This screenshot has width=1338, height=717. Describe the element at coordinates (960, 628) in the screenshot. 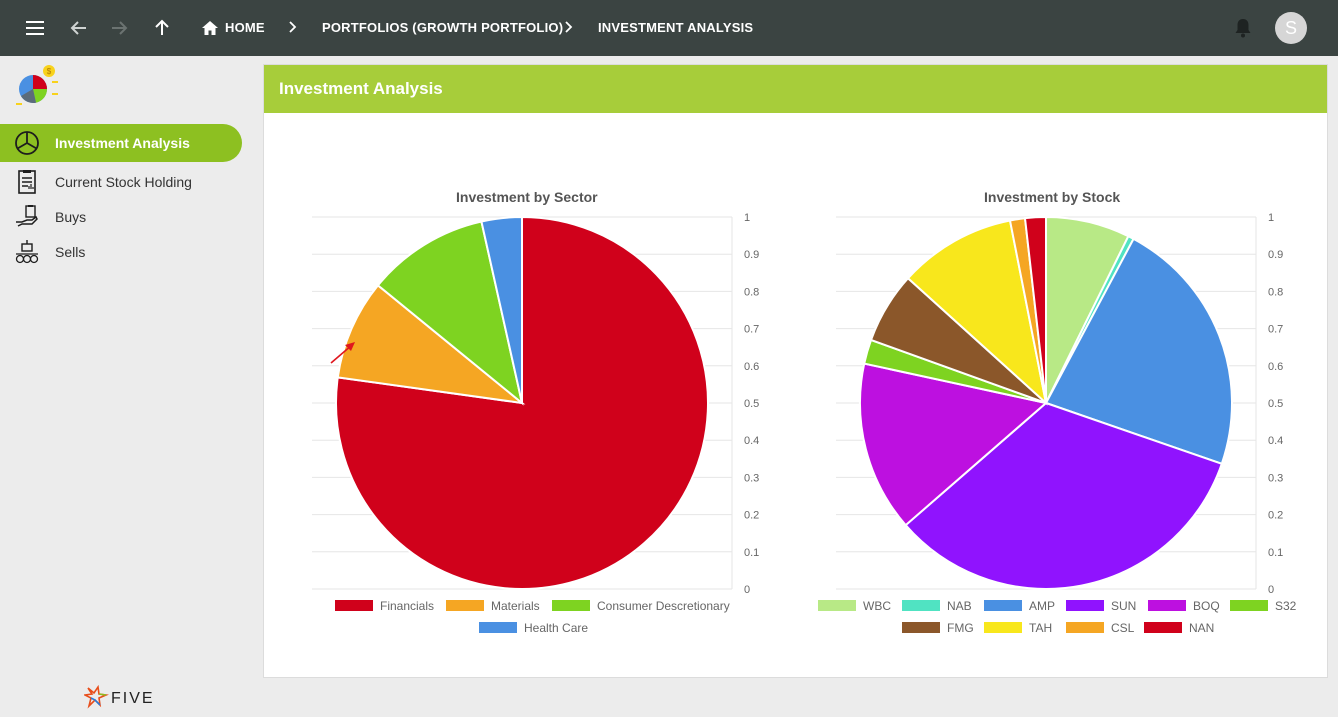

I see `legend-label: FMG` at that location.